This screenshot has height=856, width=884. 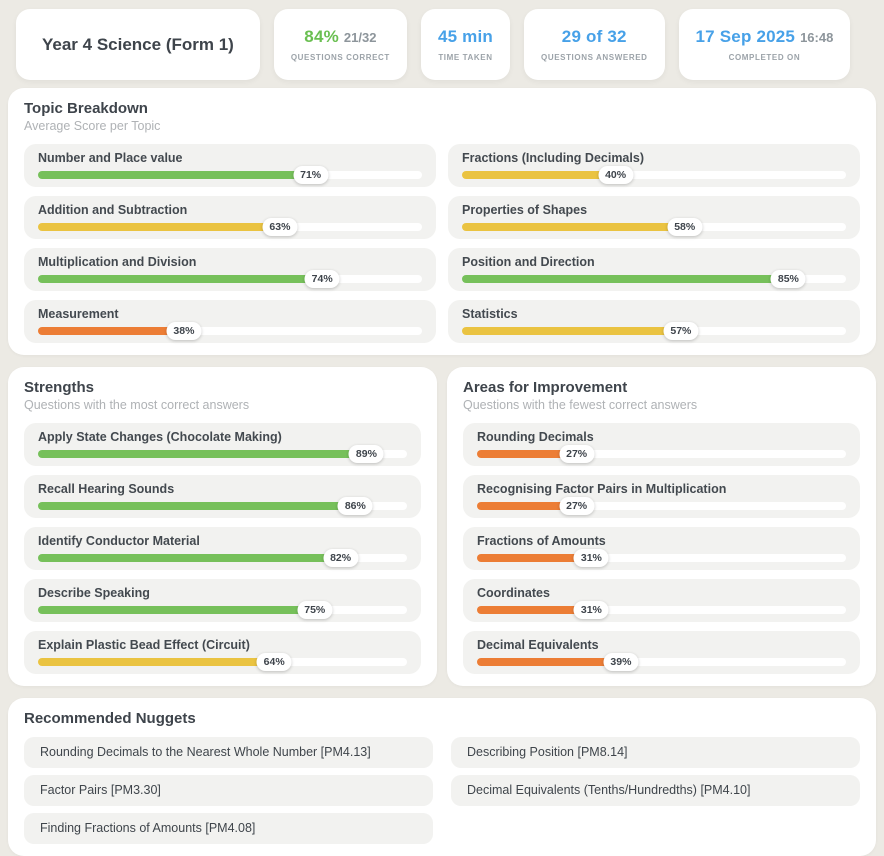 I want to click on topic-label: Addition and Subtraction, so click(x=113, y=210).